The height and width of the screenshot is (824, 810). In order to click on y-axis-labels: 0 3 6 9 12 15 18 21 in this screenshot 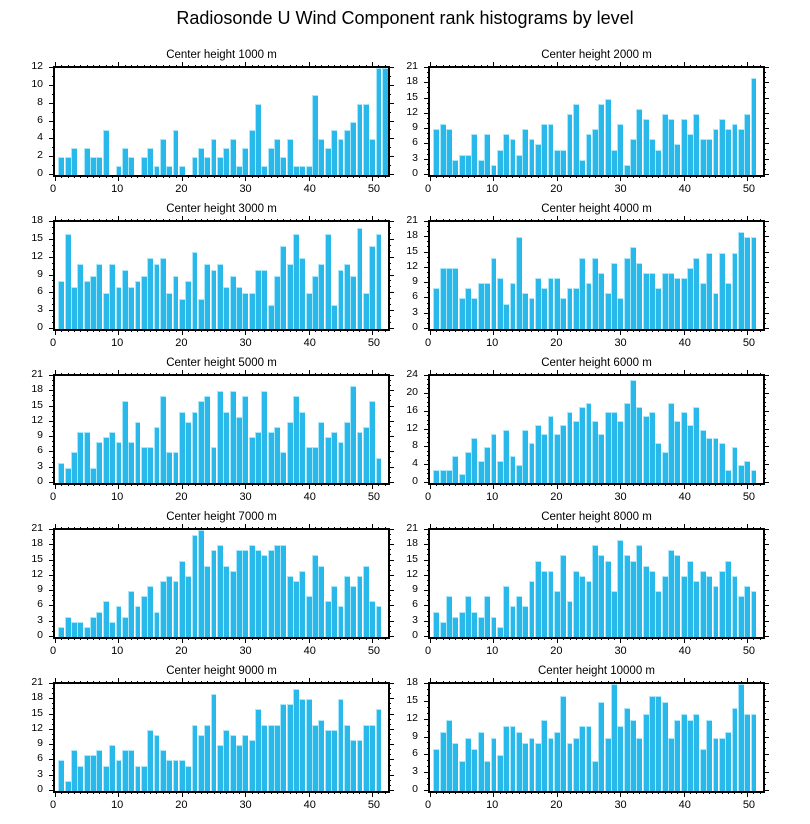, I will do `click(22, 428)`.